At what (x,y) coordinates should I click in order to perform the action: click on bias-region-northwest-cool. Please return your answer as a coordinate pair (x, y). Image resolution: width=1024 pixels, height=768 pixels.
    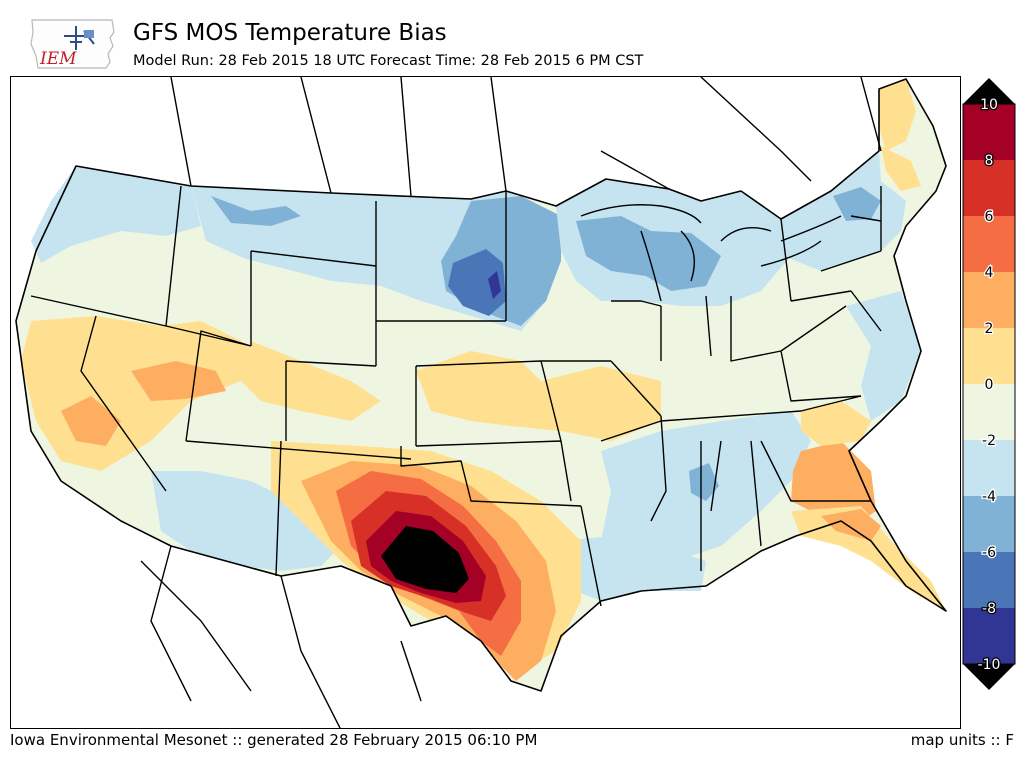
    Looking at the image, I should click on (116, 214).